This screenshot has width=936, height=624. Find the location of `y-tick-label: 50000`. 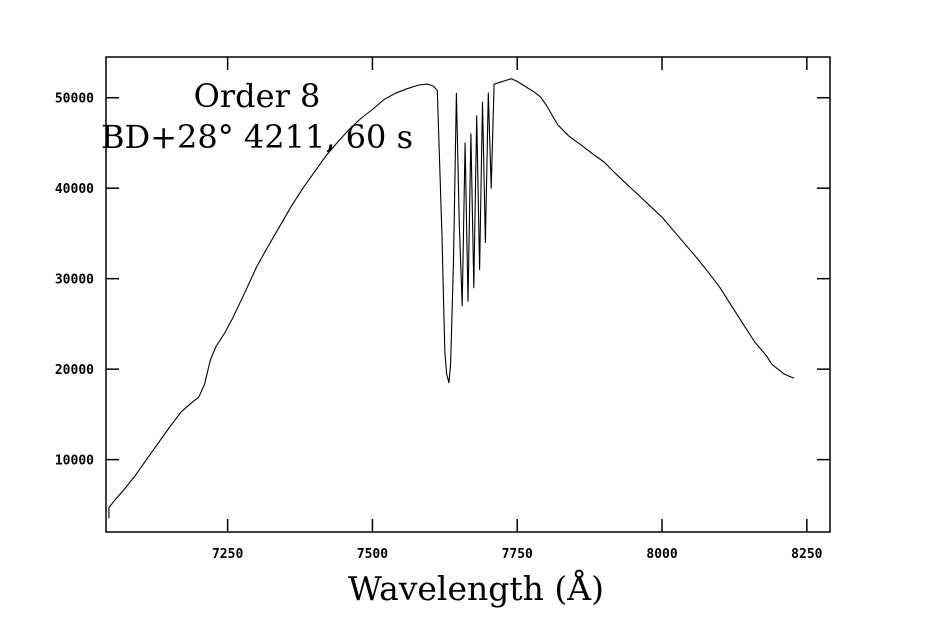

y-tick-label: 50000 is located at coordinates (74, 99).